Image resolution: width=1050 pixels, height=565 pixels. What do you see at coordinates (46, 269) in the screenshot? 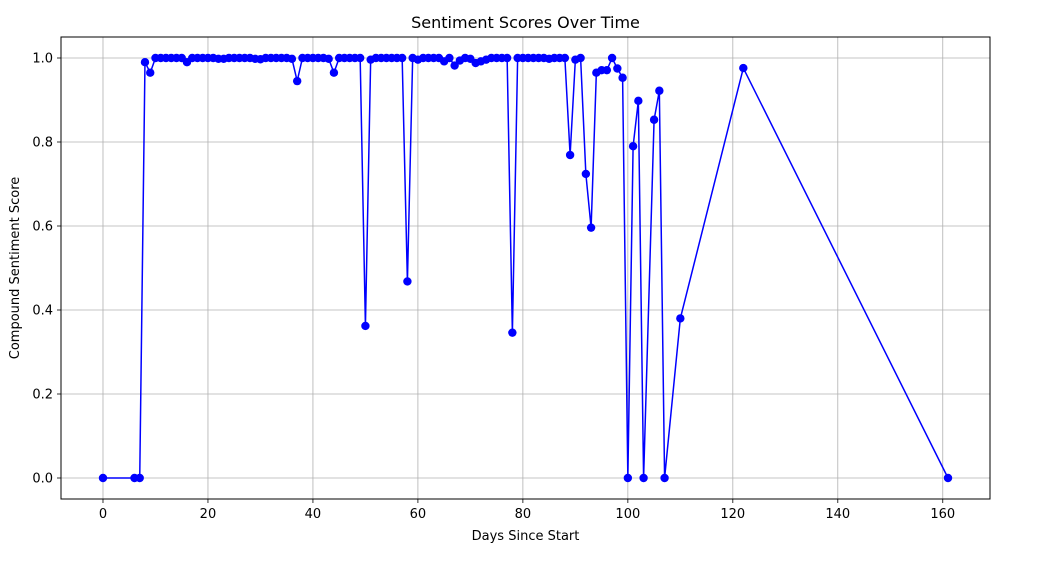
I see `y-axis-ticks: 0.0 0.2 0.4 0.6 0.8 1.0` at bounding box center [46, 269].